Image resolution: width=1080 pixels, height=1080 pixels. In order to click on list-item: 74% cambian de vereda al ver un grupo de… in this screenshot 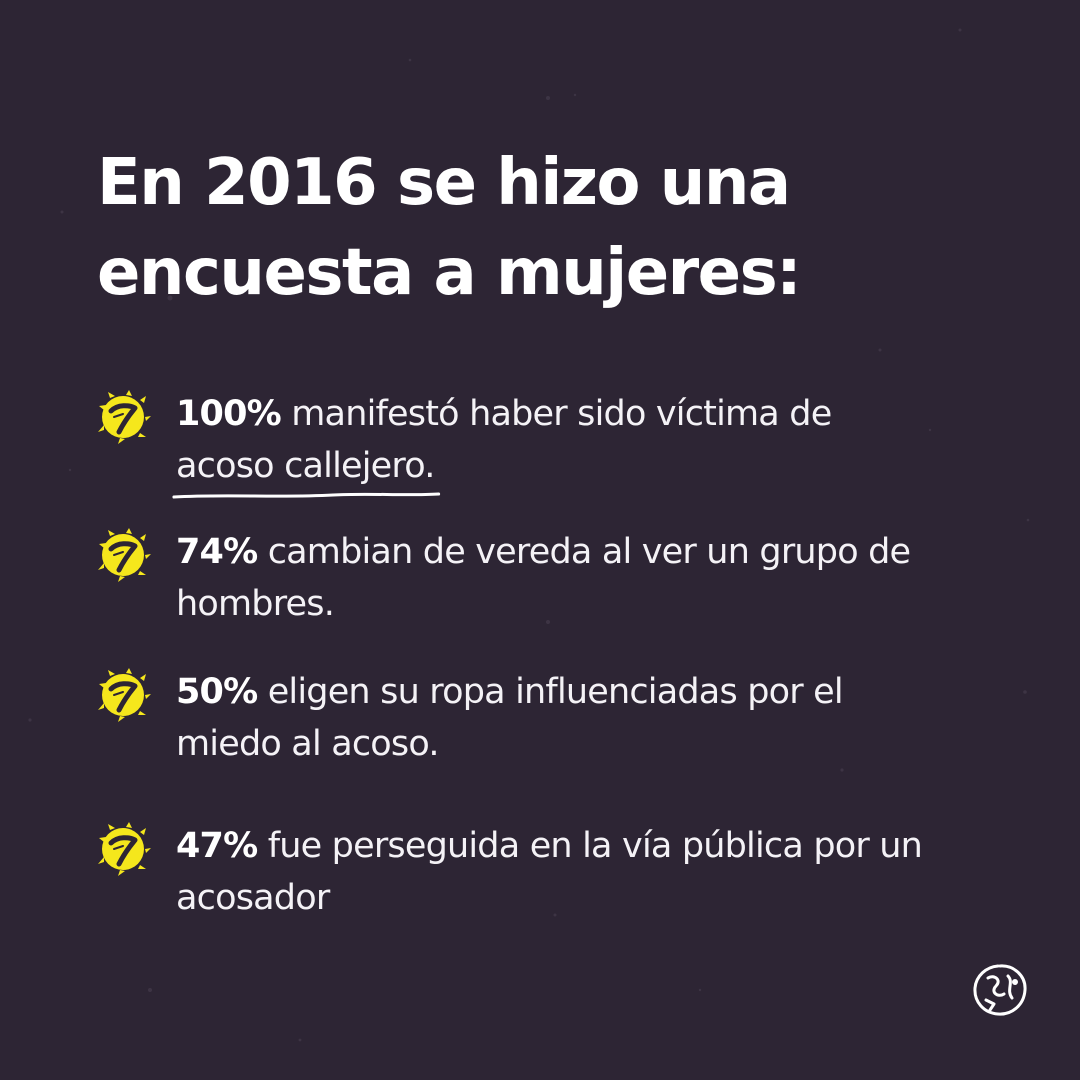, I will do `click(526, 593)`.